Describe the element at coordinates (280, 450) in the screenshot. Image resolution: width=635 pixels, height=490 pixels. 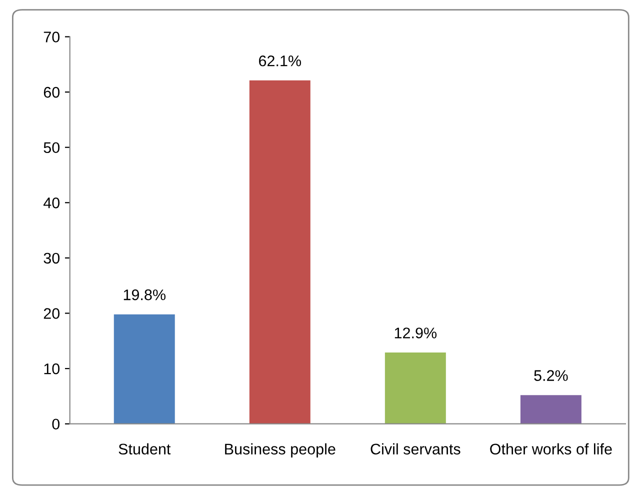
I see `x-tick-label: Business people` at that location.